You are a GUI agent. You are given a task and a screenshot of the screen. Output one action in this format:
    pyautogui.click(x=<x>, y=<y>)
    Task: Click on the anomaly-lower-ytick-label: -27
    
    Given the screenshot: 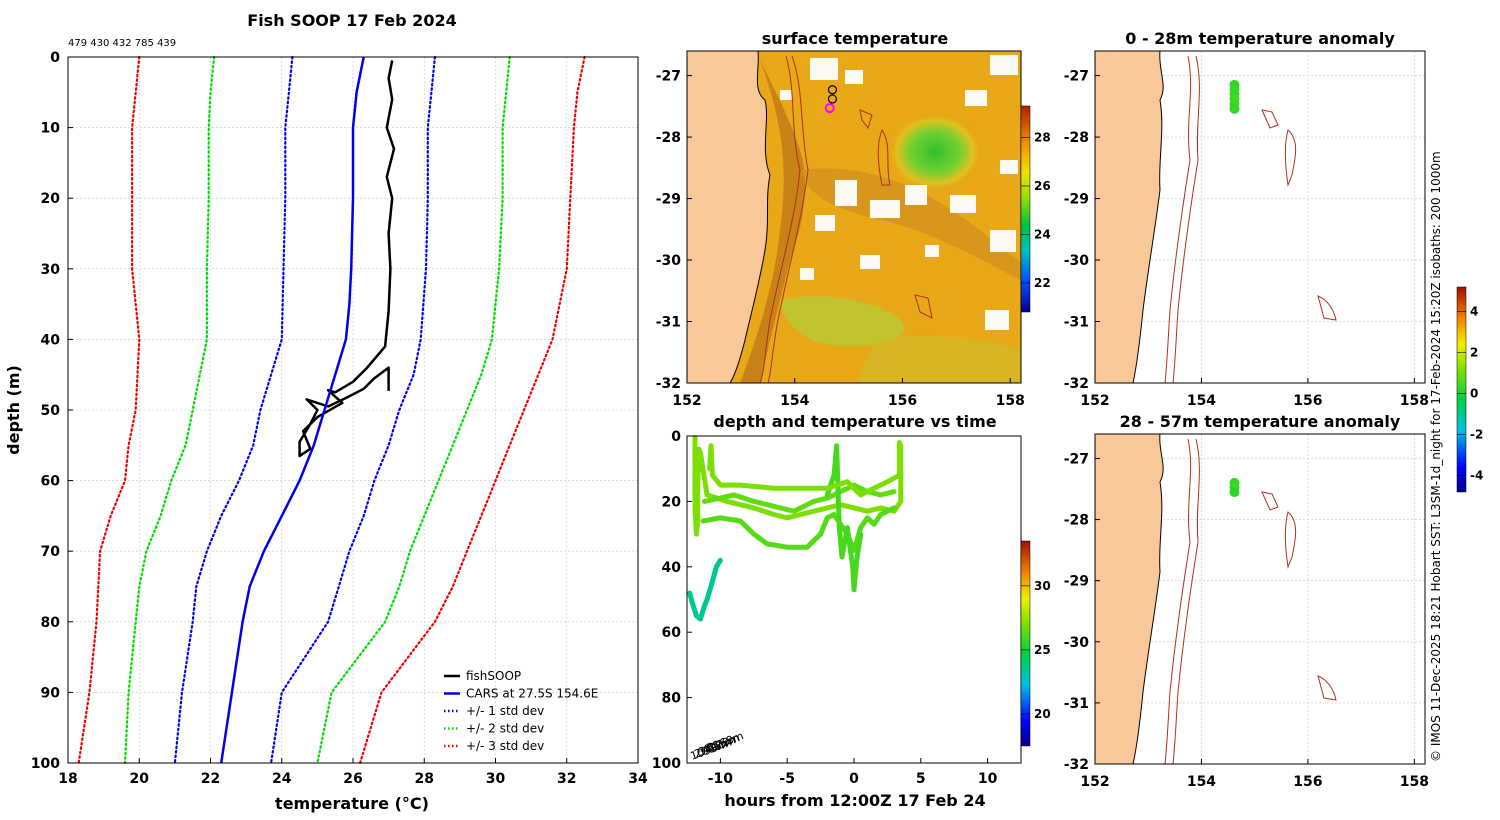 What is the action you would take?
    pyautogui.click(x=1076, y=459)
    